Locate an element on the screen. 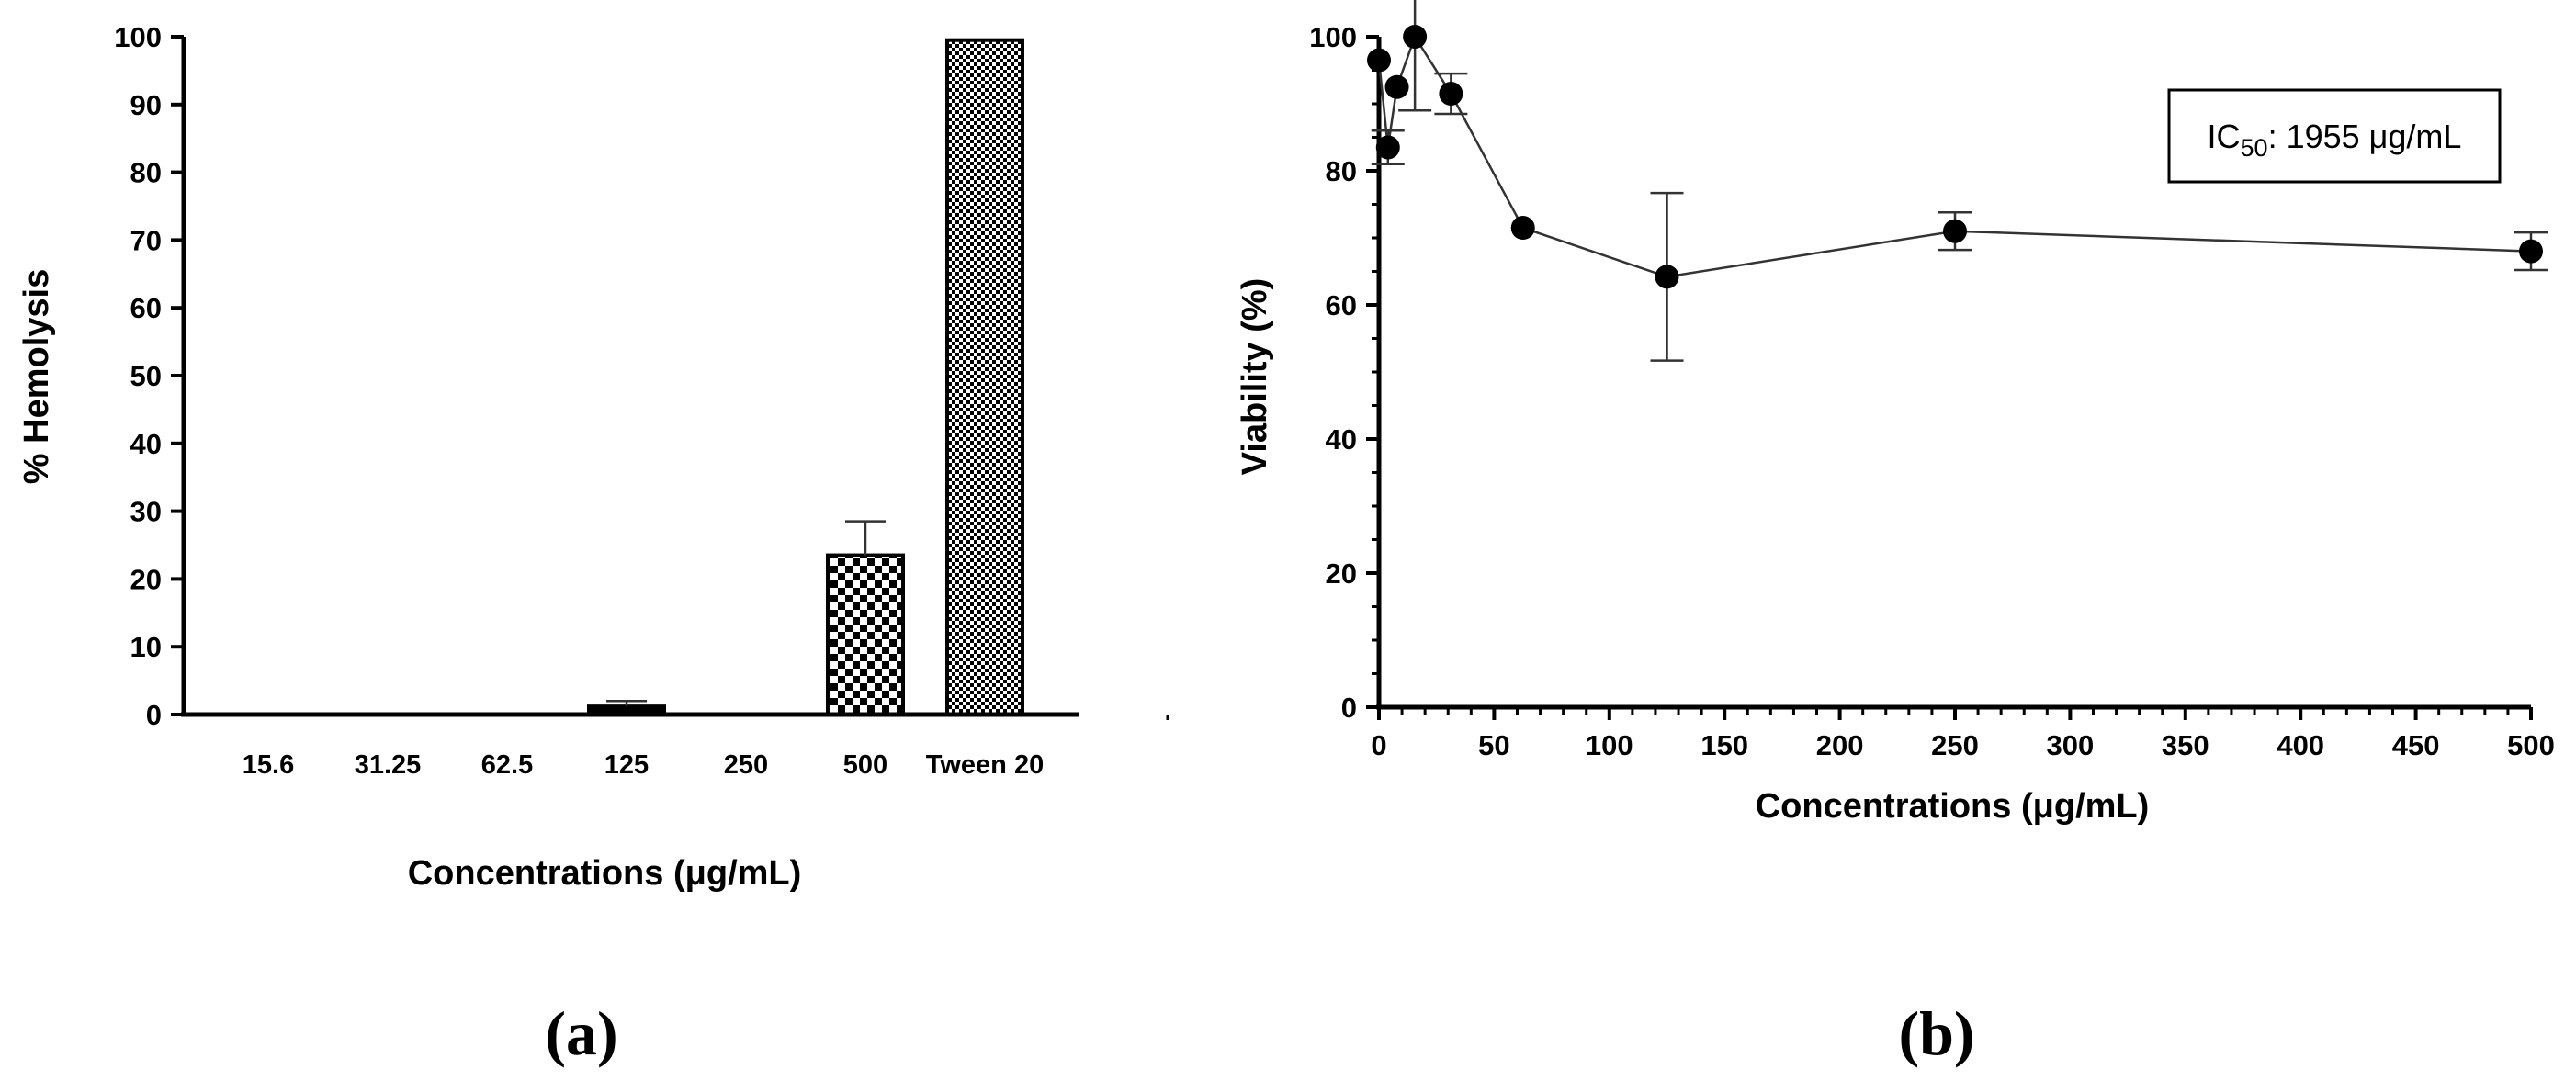 The width and height of the screenshot is (2576, 1092). viability-y-axis-label: Viability (%) is located at coordinates (1255, 377).